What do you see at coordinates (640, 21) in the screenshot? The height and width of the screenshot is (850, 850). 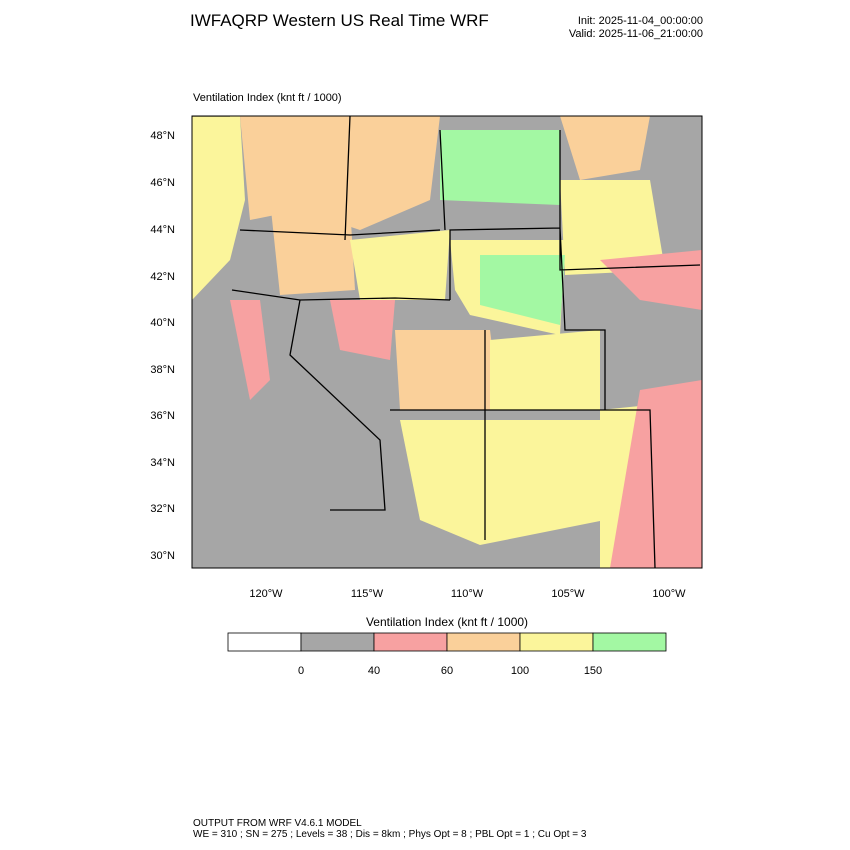 I see `init-time: Init: 2025-11-04_00:00:00` at bounding box center [640, 21].